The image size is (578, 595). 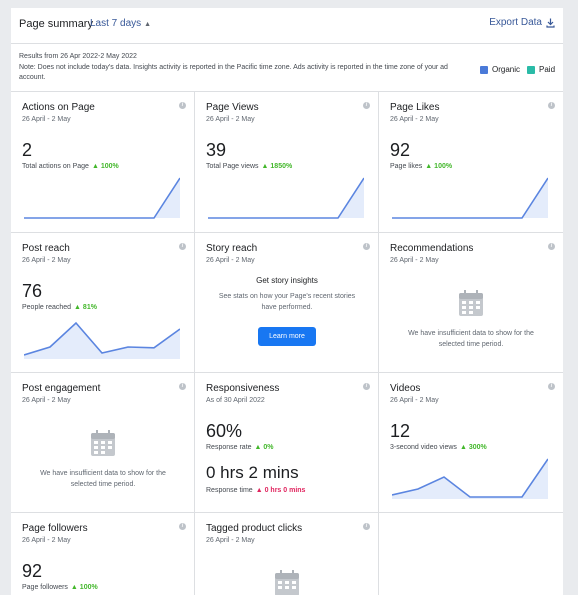 I want to click on export-data-button: Export Data, so click(x=522, y=22).